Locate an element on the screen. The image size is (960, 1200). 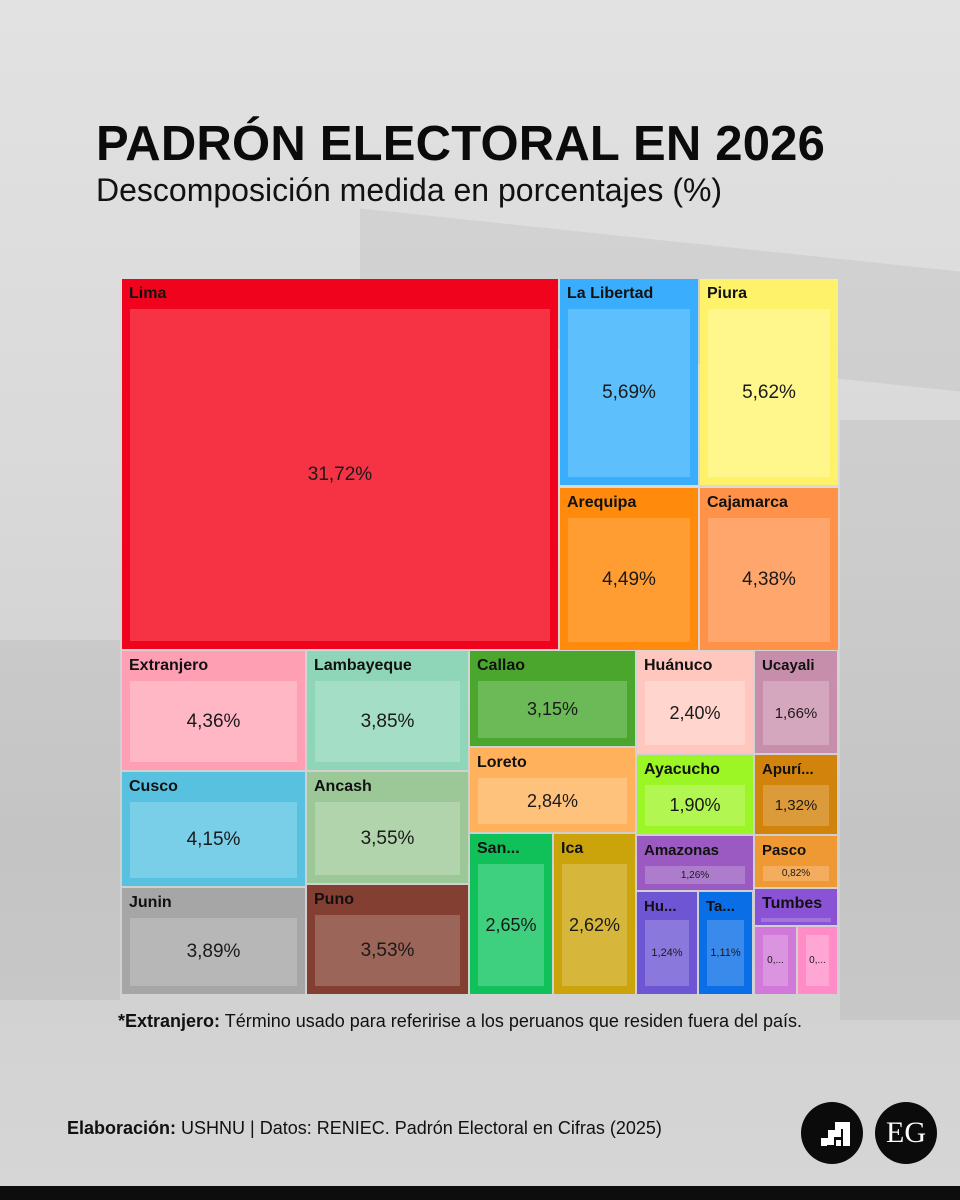
treemap-cell-value: 1,66% is located at coordinates (796, 713).